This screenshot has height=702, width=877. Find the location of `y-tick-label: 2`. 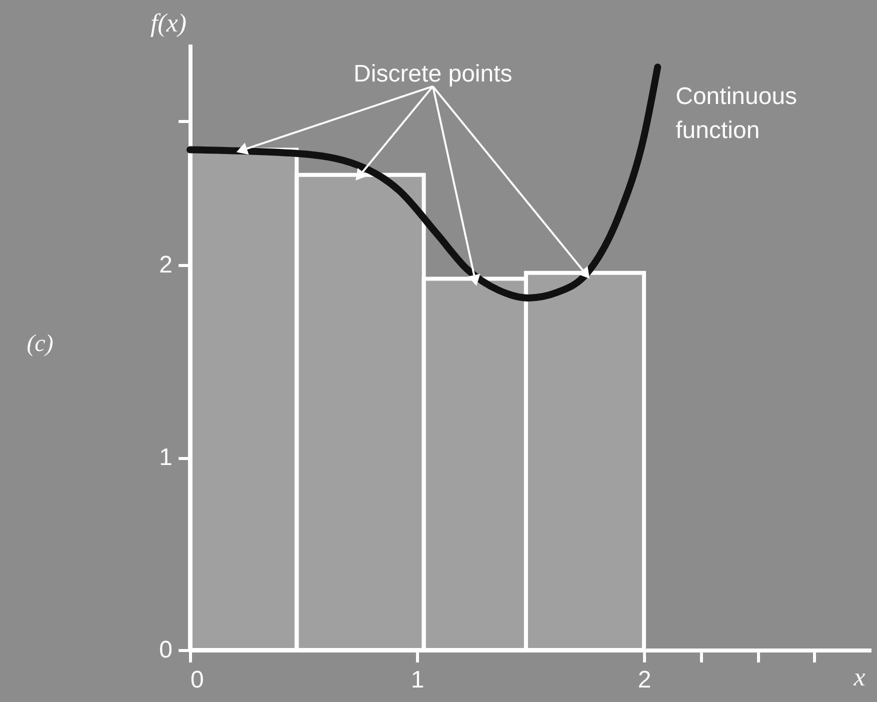

y-tick-label: 2 is located at coordinates (165, 265).